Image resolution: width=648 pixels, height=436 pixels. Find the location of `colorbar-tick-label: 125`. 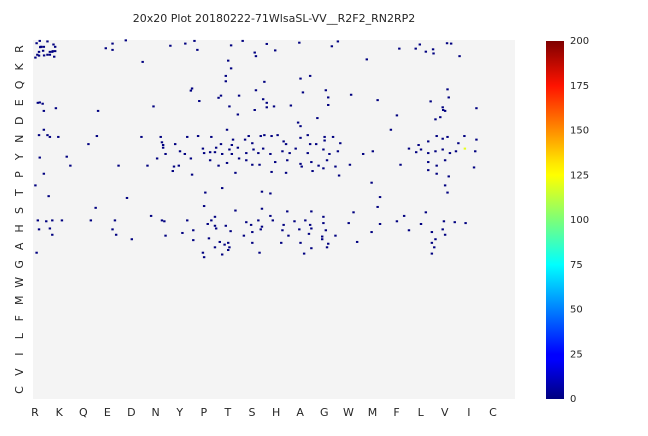

colorbar-tick-label: 125 is located at coordinates (579, 175).